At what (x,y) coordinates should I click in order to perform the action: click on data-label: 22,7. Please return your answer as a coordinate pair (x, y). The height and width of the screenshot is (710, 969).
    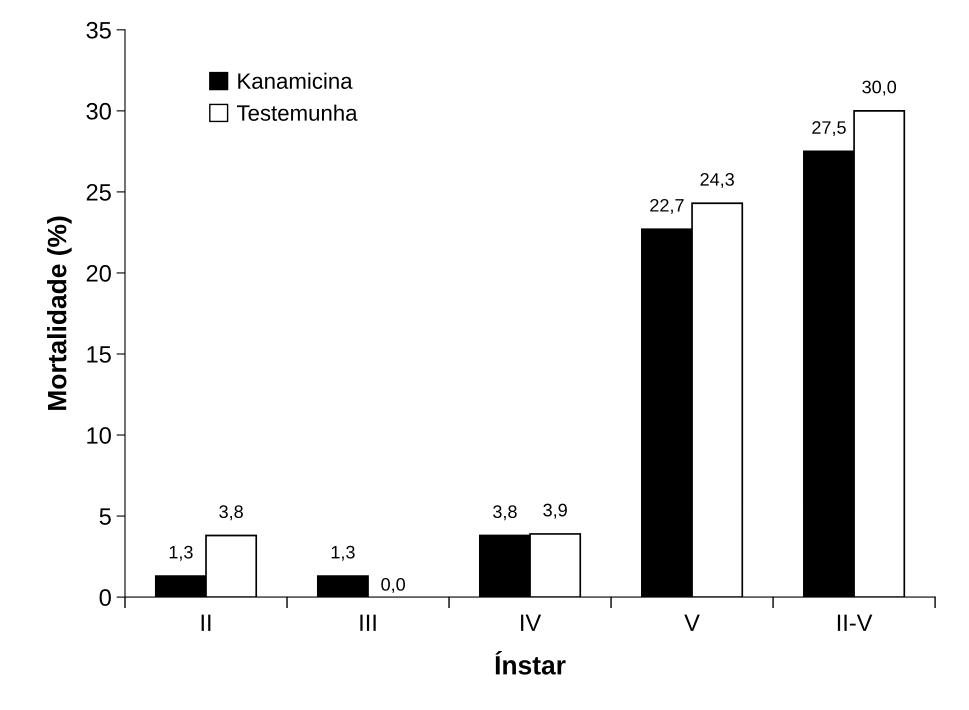
    Looking at the image, I should click on (667, 206).